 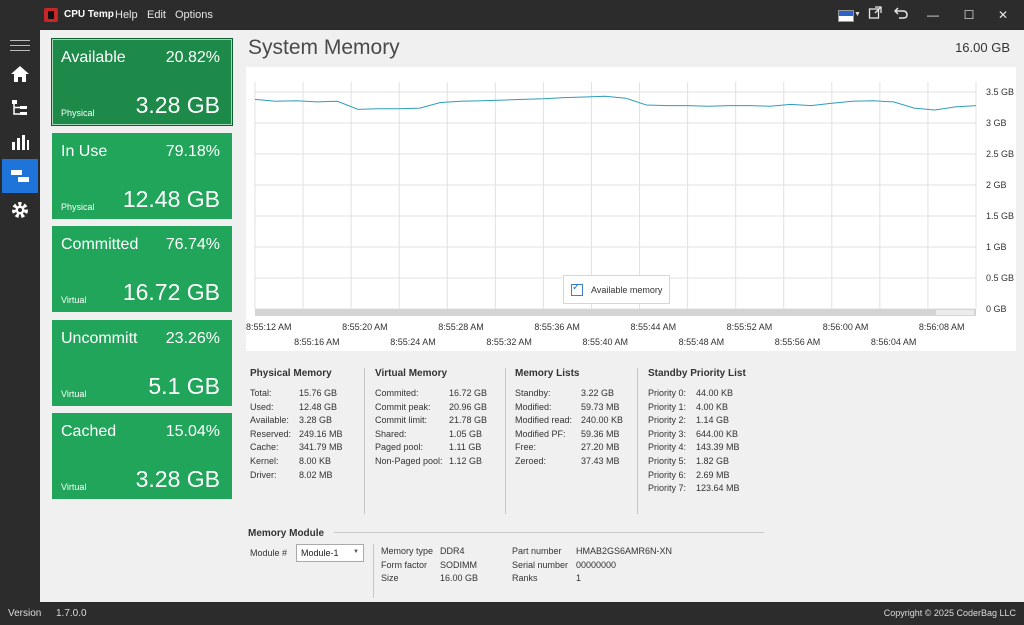 I want to click on close-button: ✕, so click(x=1003, y=15).